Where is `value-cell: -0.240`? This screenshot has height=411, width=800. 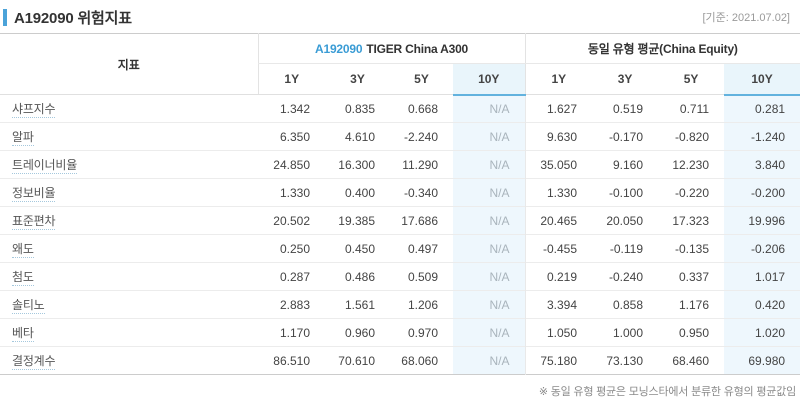 value-cell: -0.240 is located at coordinates (625, 276).